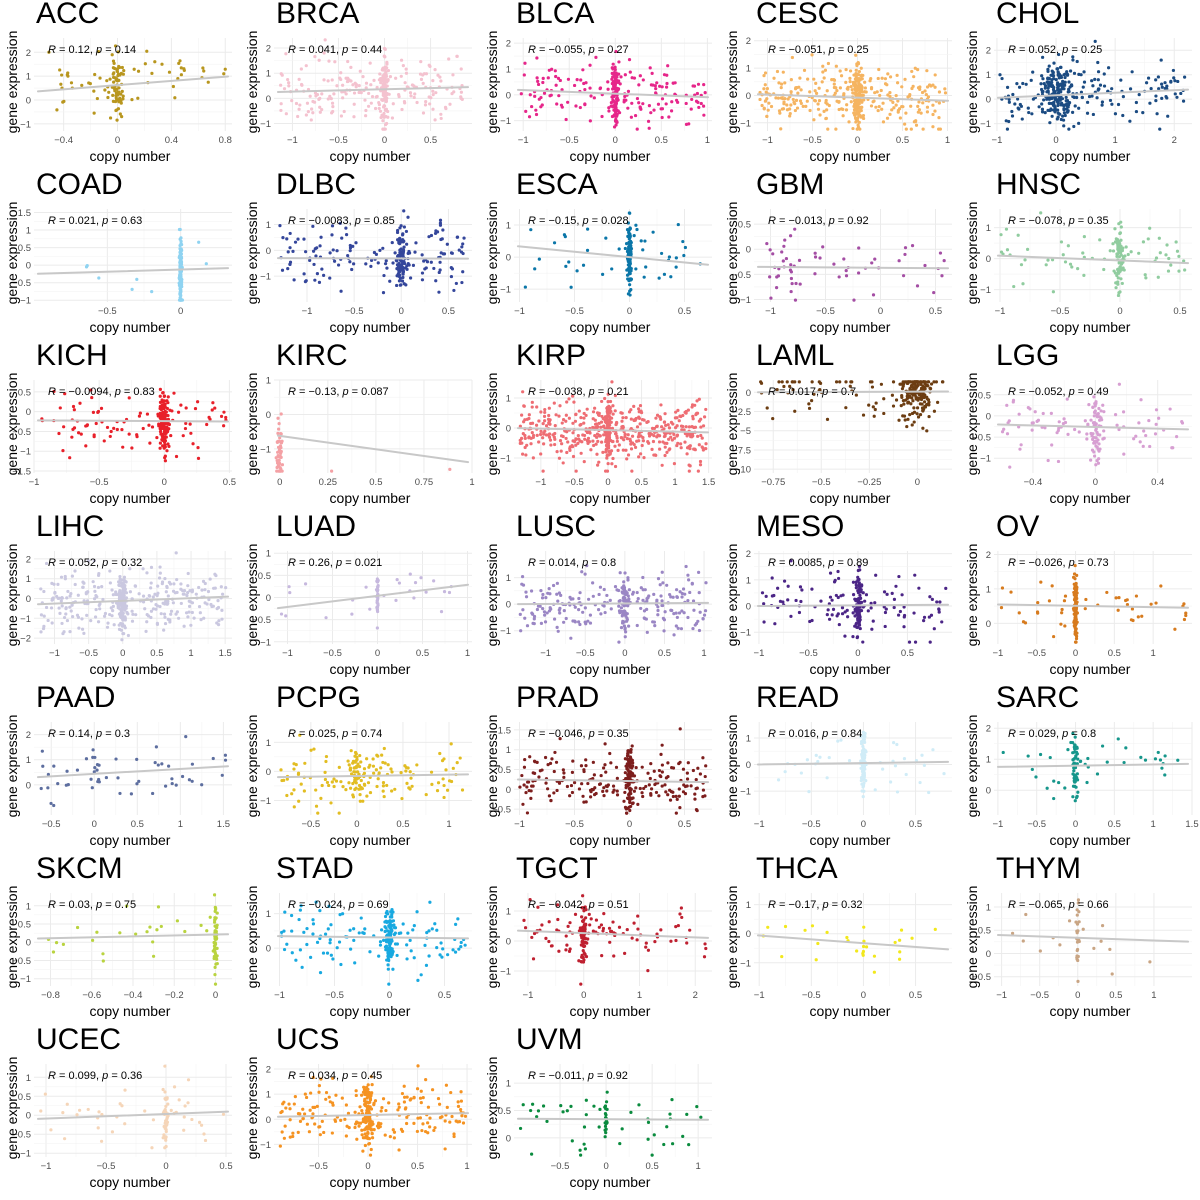 The image size is (1200, 1200). What do you see at coordinates (572, 563) in the screenshot?
I see `correlation-annotation: R = 0.014, p = 0.8` at bounding box center [572, 563].